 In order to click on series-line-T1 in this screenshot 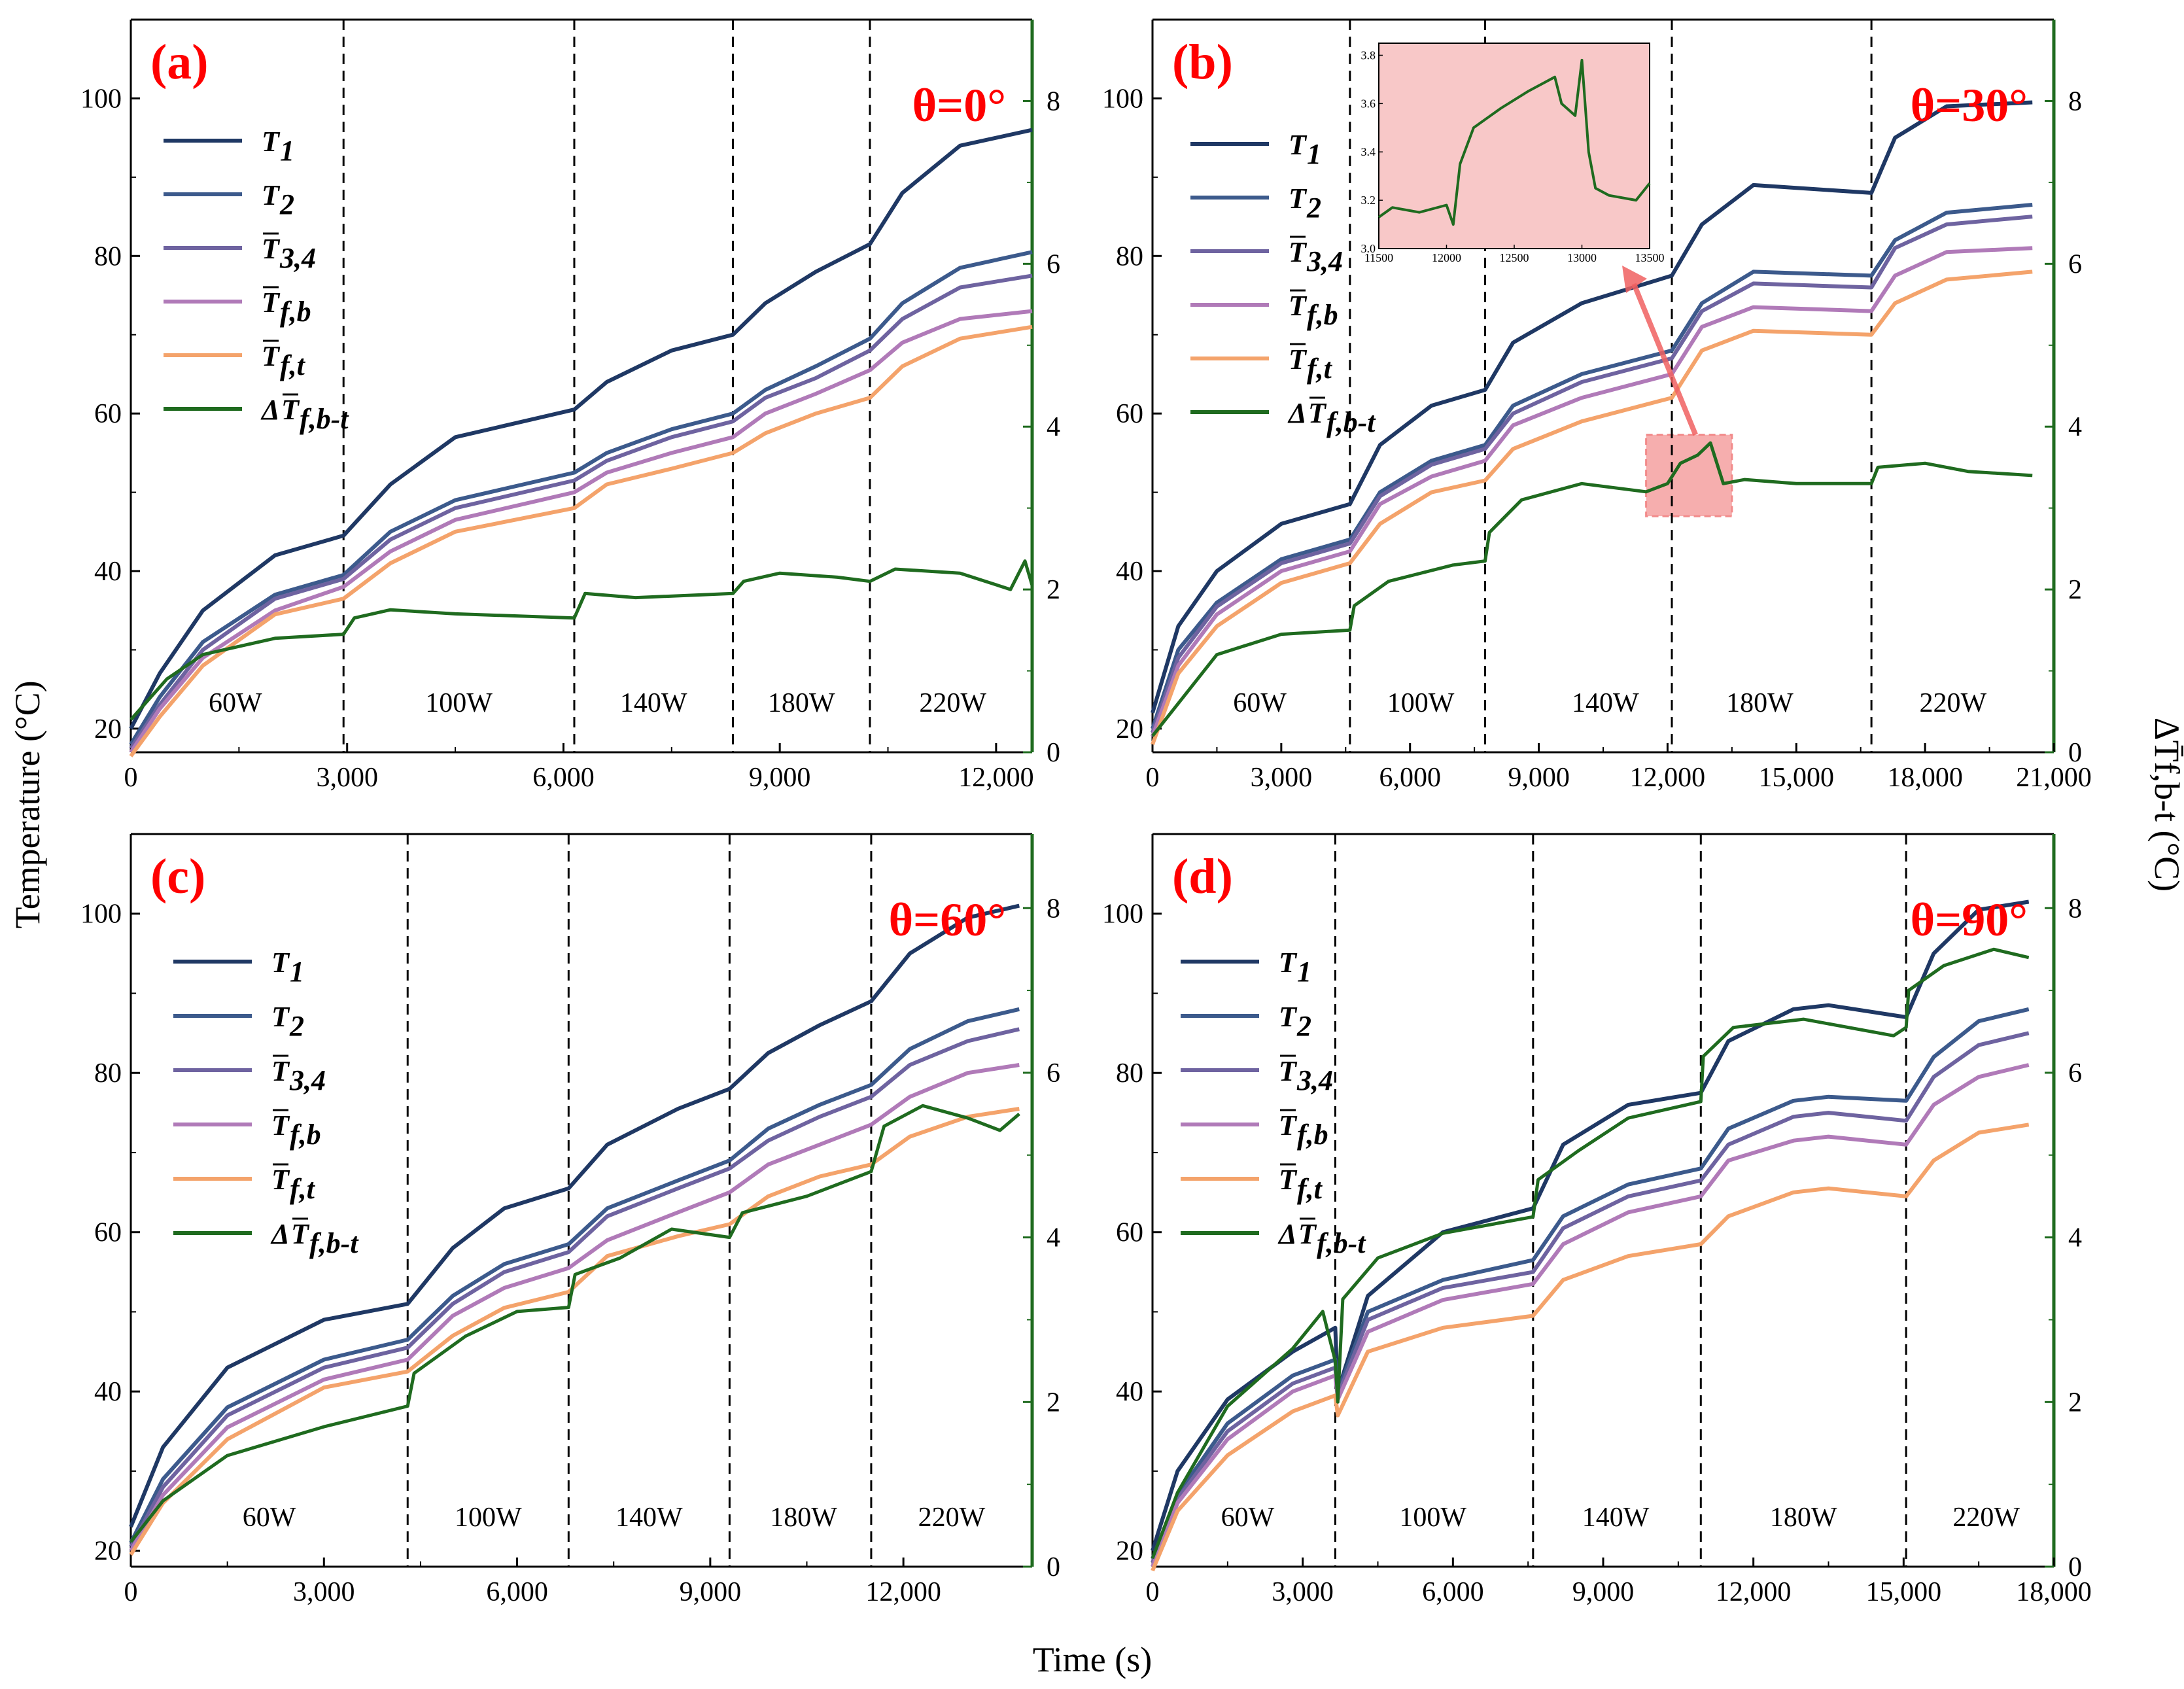, I will do `click(581, 429)`.